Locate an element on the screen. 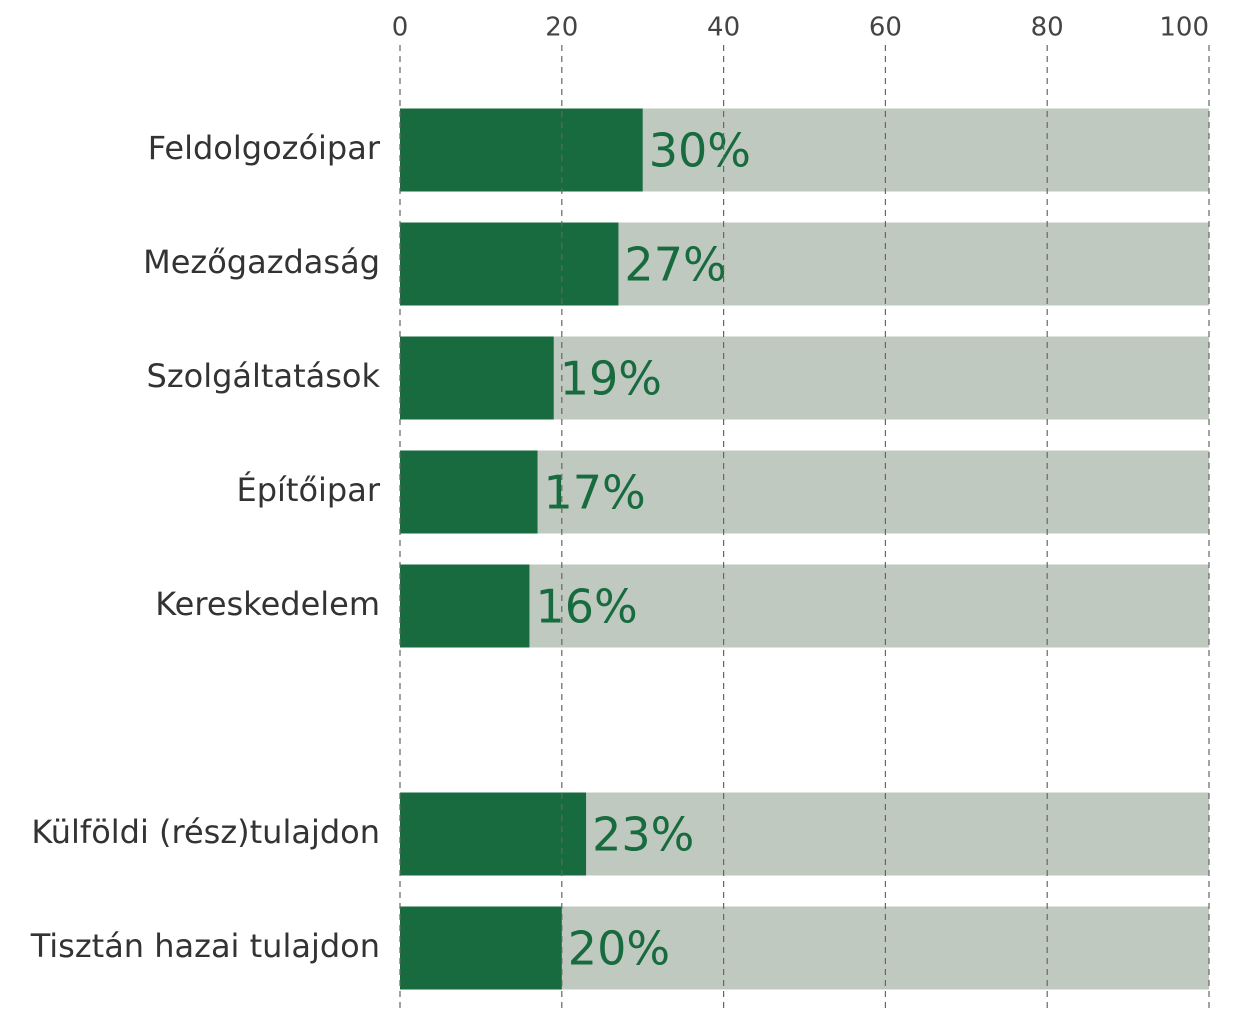  category-label: Szolgáltatások is located at coordinates (264, 376).